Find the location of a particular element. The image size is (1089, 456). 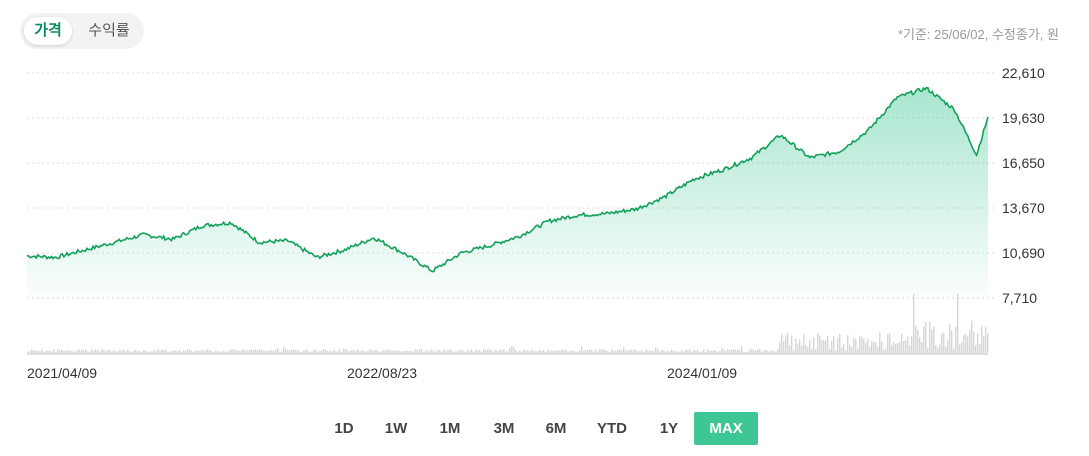

range-button-1w: 1W is located at coordinates (396, 428).